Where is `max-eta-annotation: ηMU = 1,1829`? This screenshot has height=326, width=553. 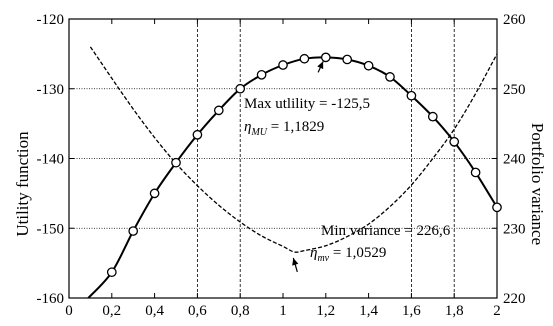 max-eta-annotation: ηMU = 1,1829 is located at coordinates (284, 128).